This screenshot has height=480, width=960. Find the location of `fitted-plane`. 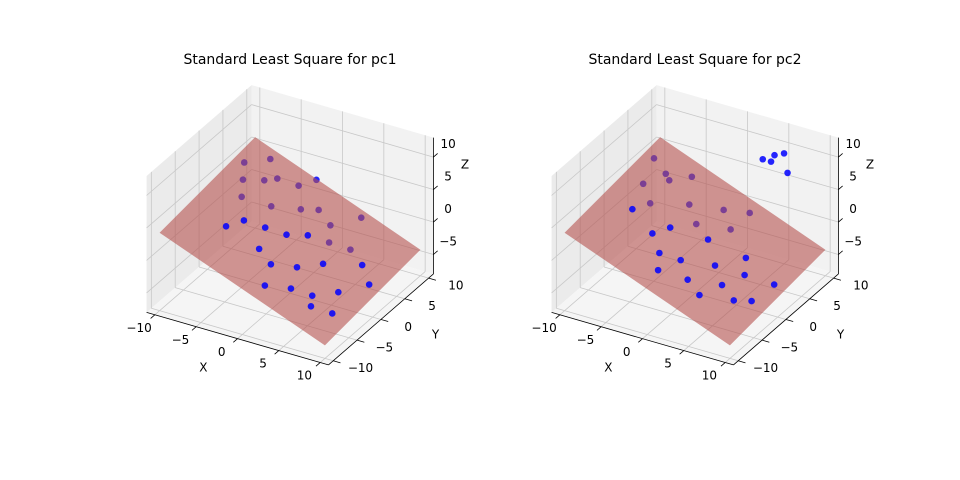

fitted-plane is located at coordinates (290, 241).